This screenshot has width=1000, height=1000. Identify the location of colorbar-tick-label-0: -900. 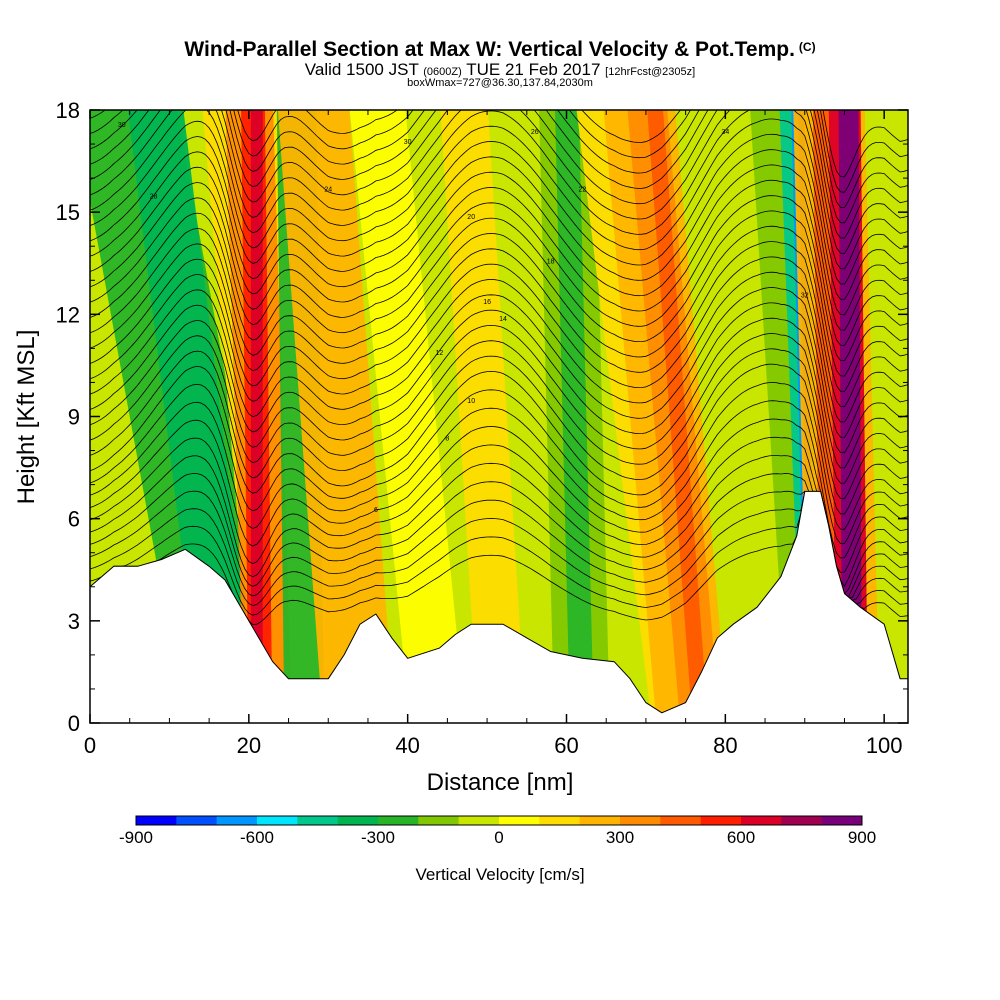
(136, 837).